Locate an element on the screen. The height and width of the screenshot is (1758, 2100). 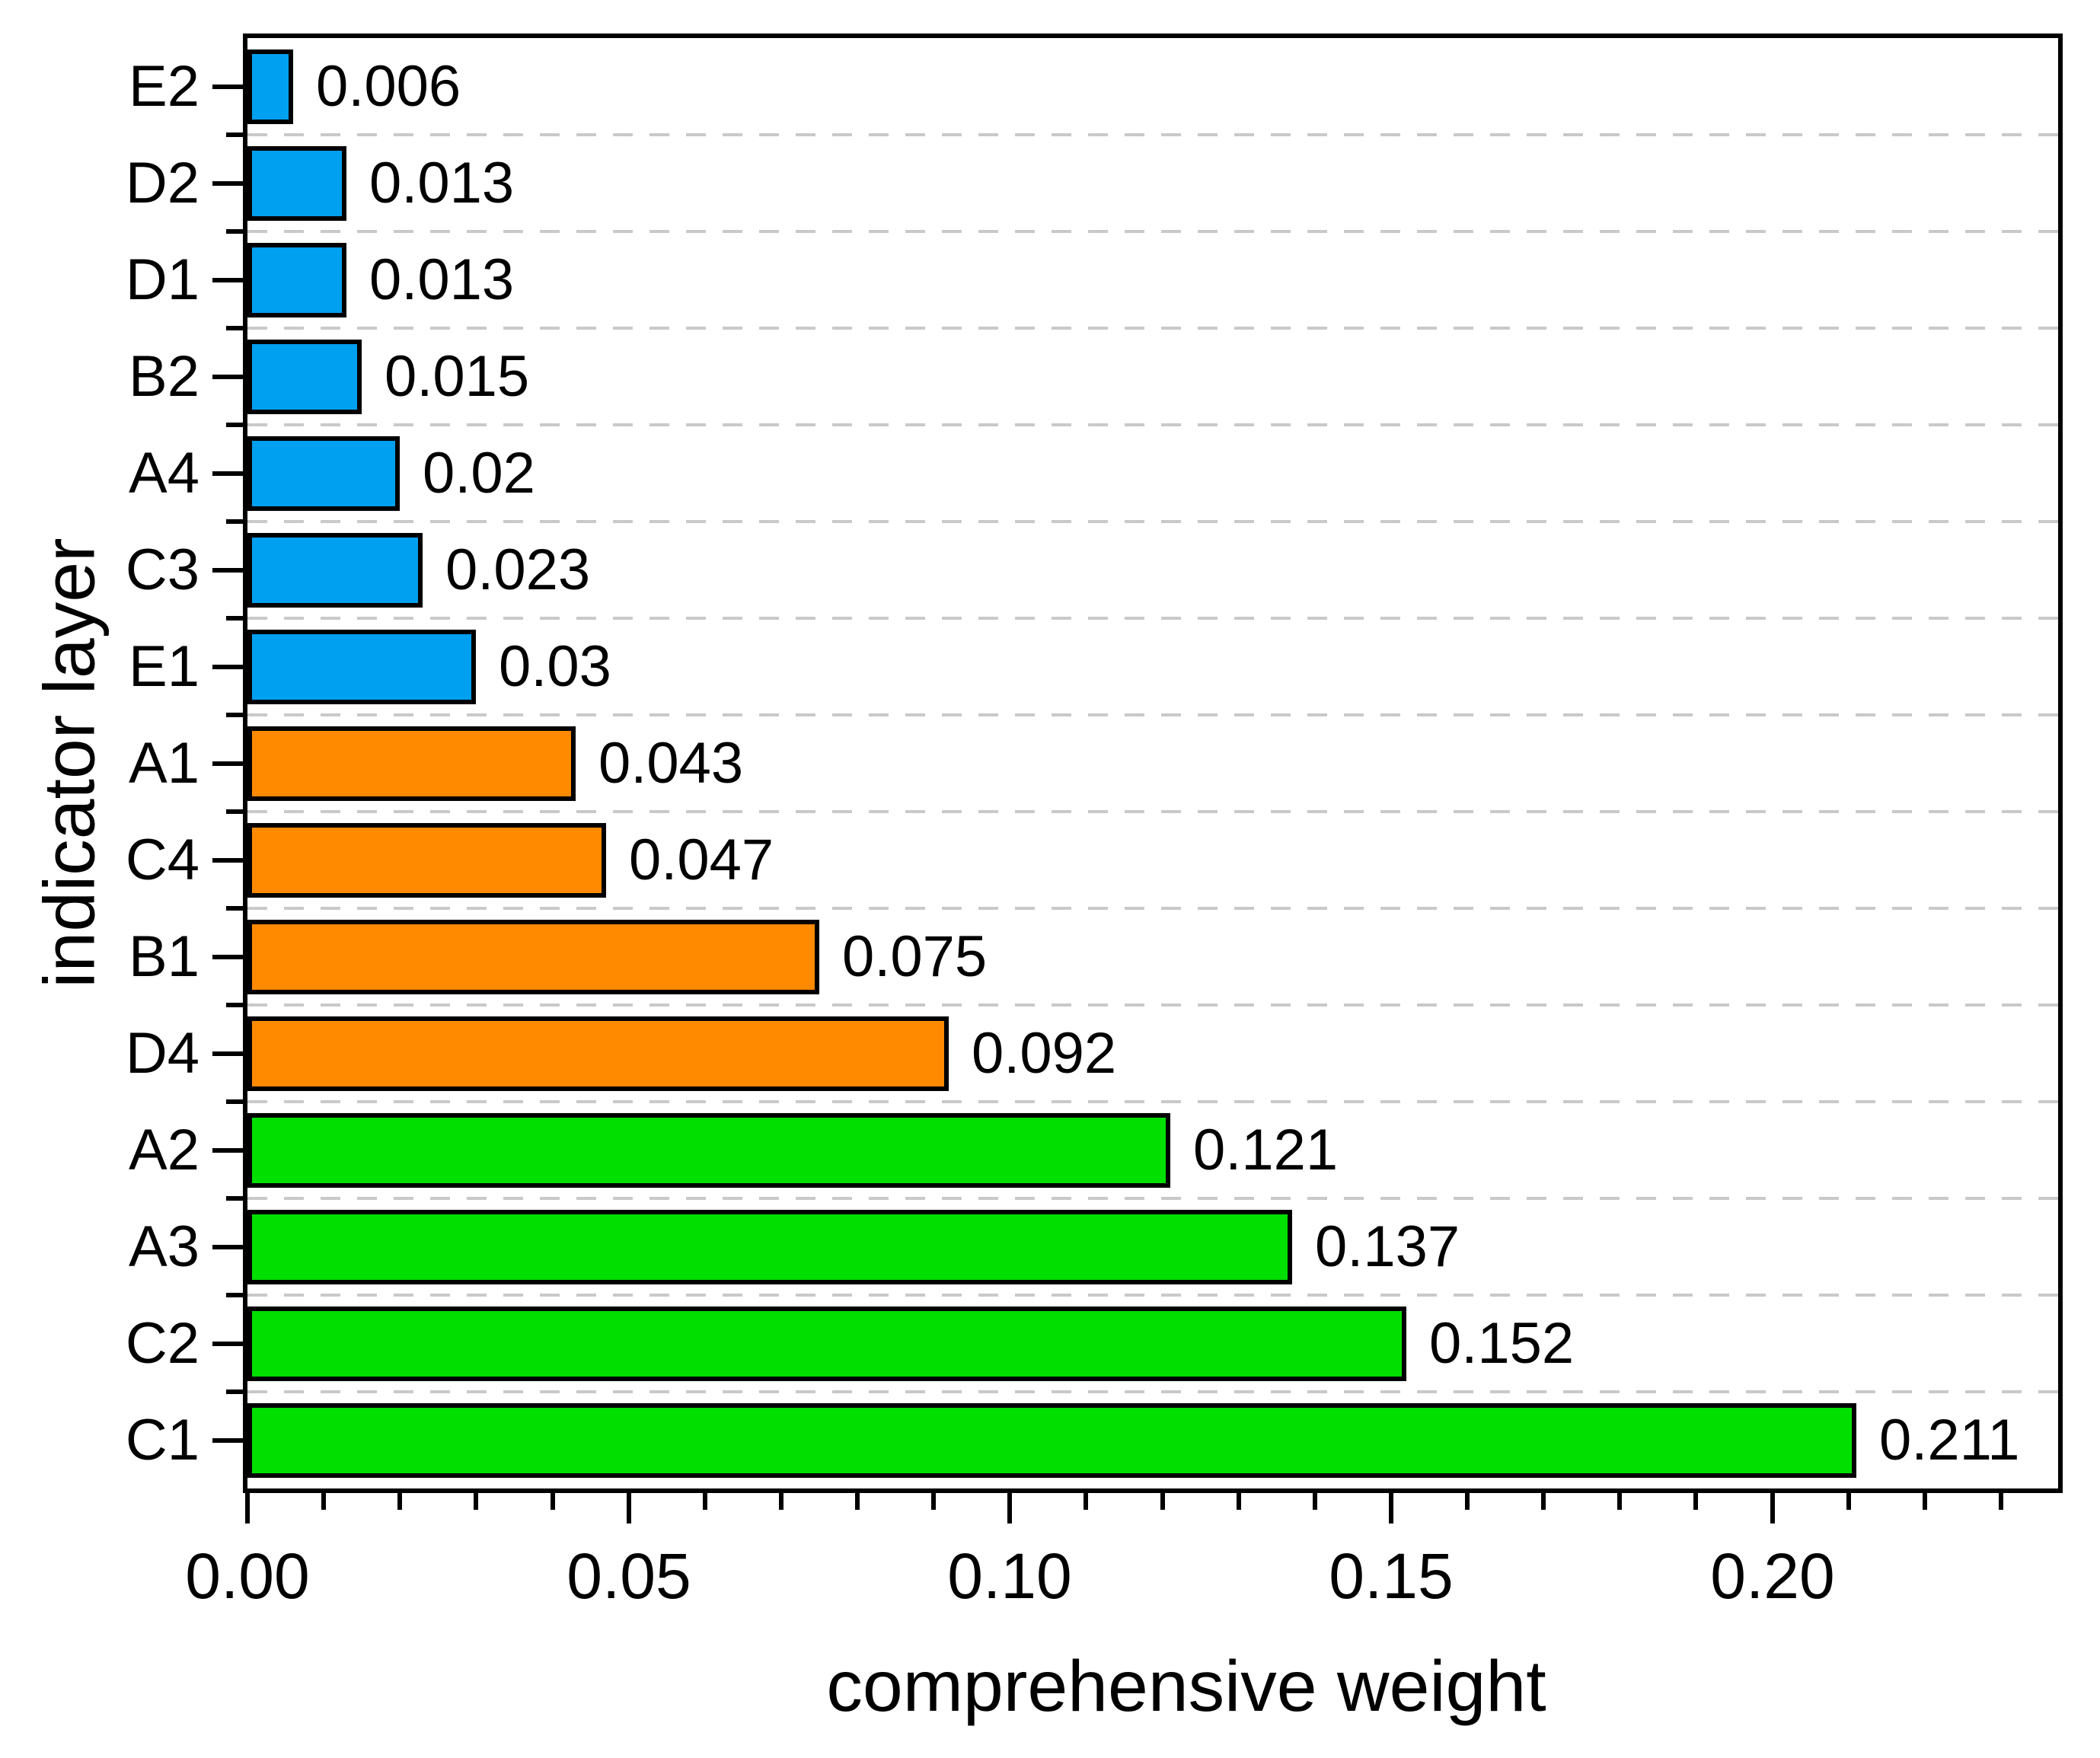
y-category-label-D4: D4 is located at coordinates (162, 1053).